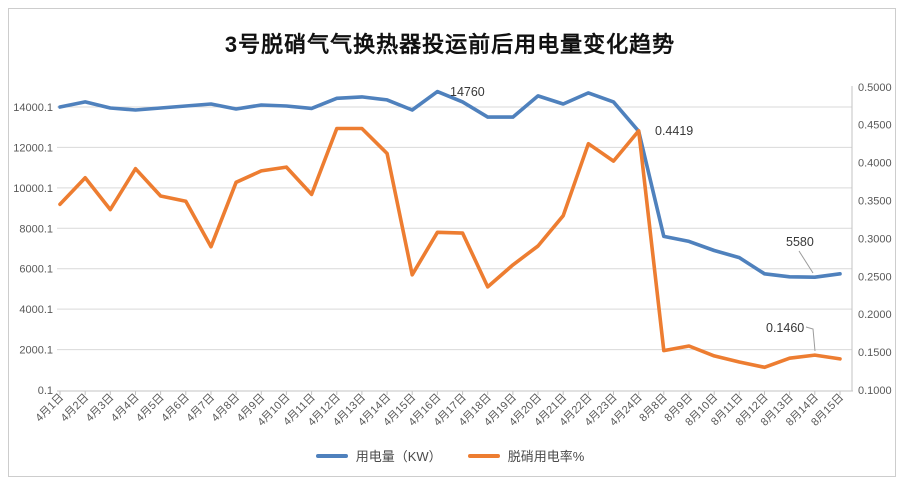 The height and width of the screenshot is (482, 900). I want to click on right-axis-label: 0.1000, so click(875, 391).